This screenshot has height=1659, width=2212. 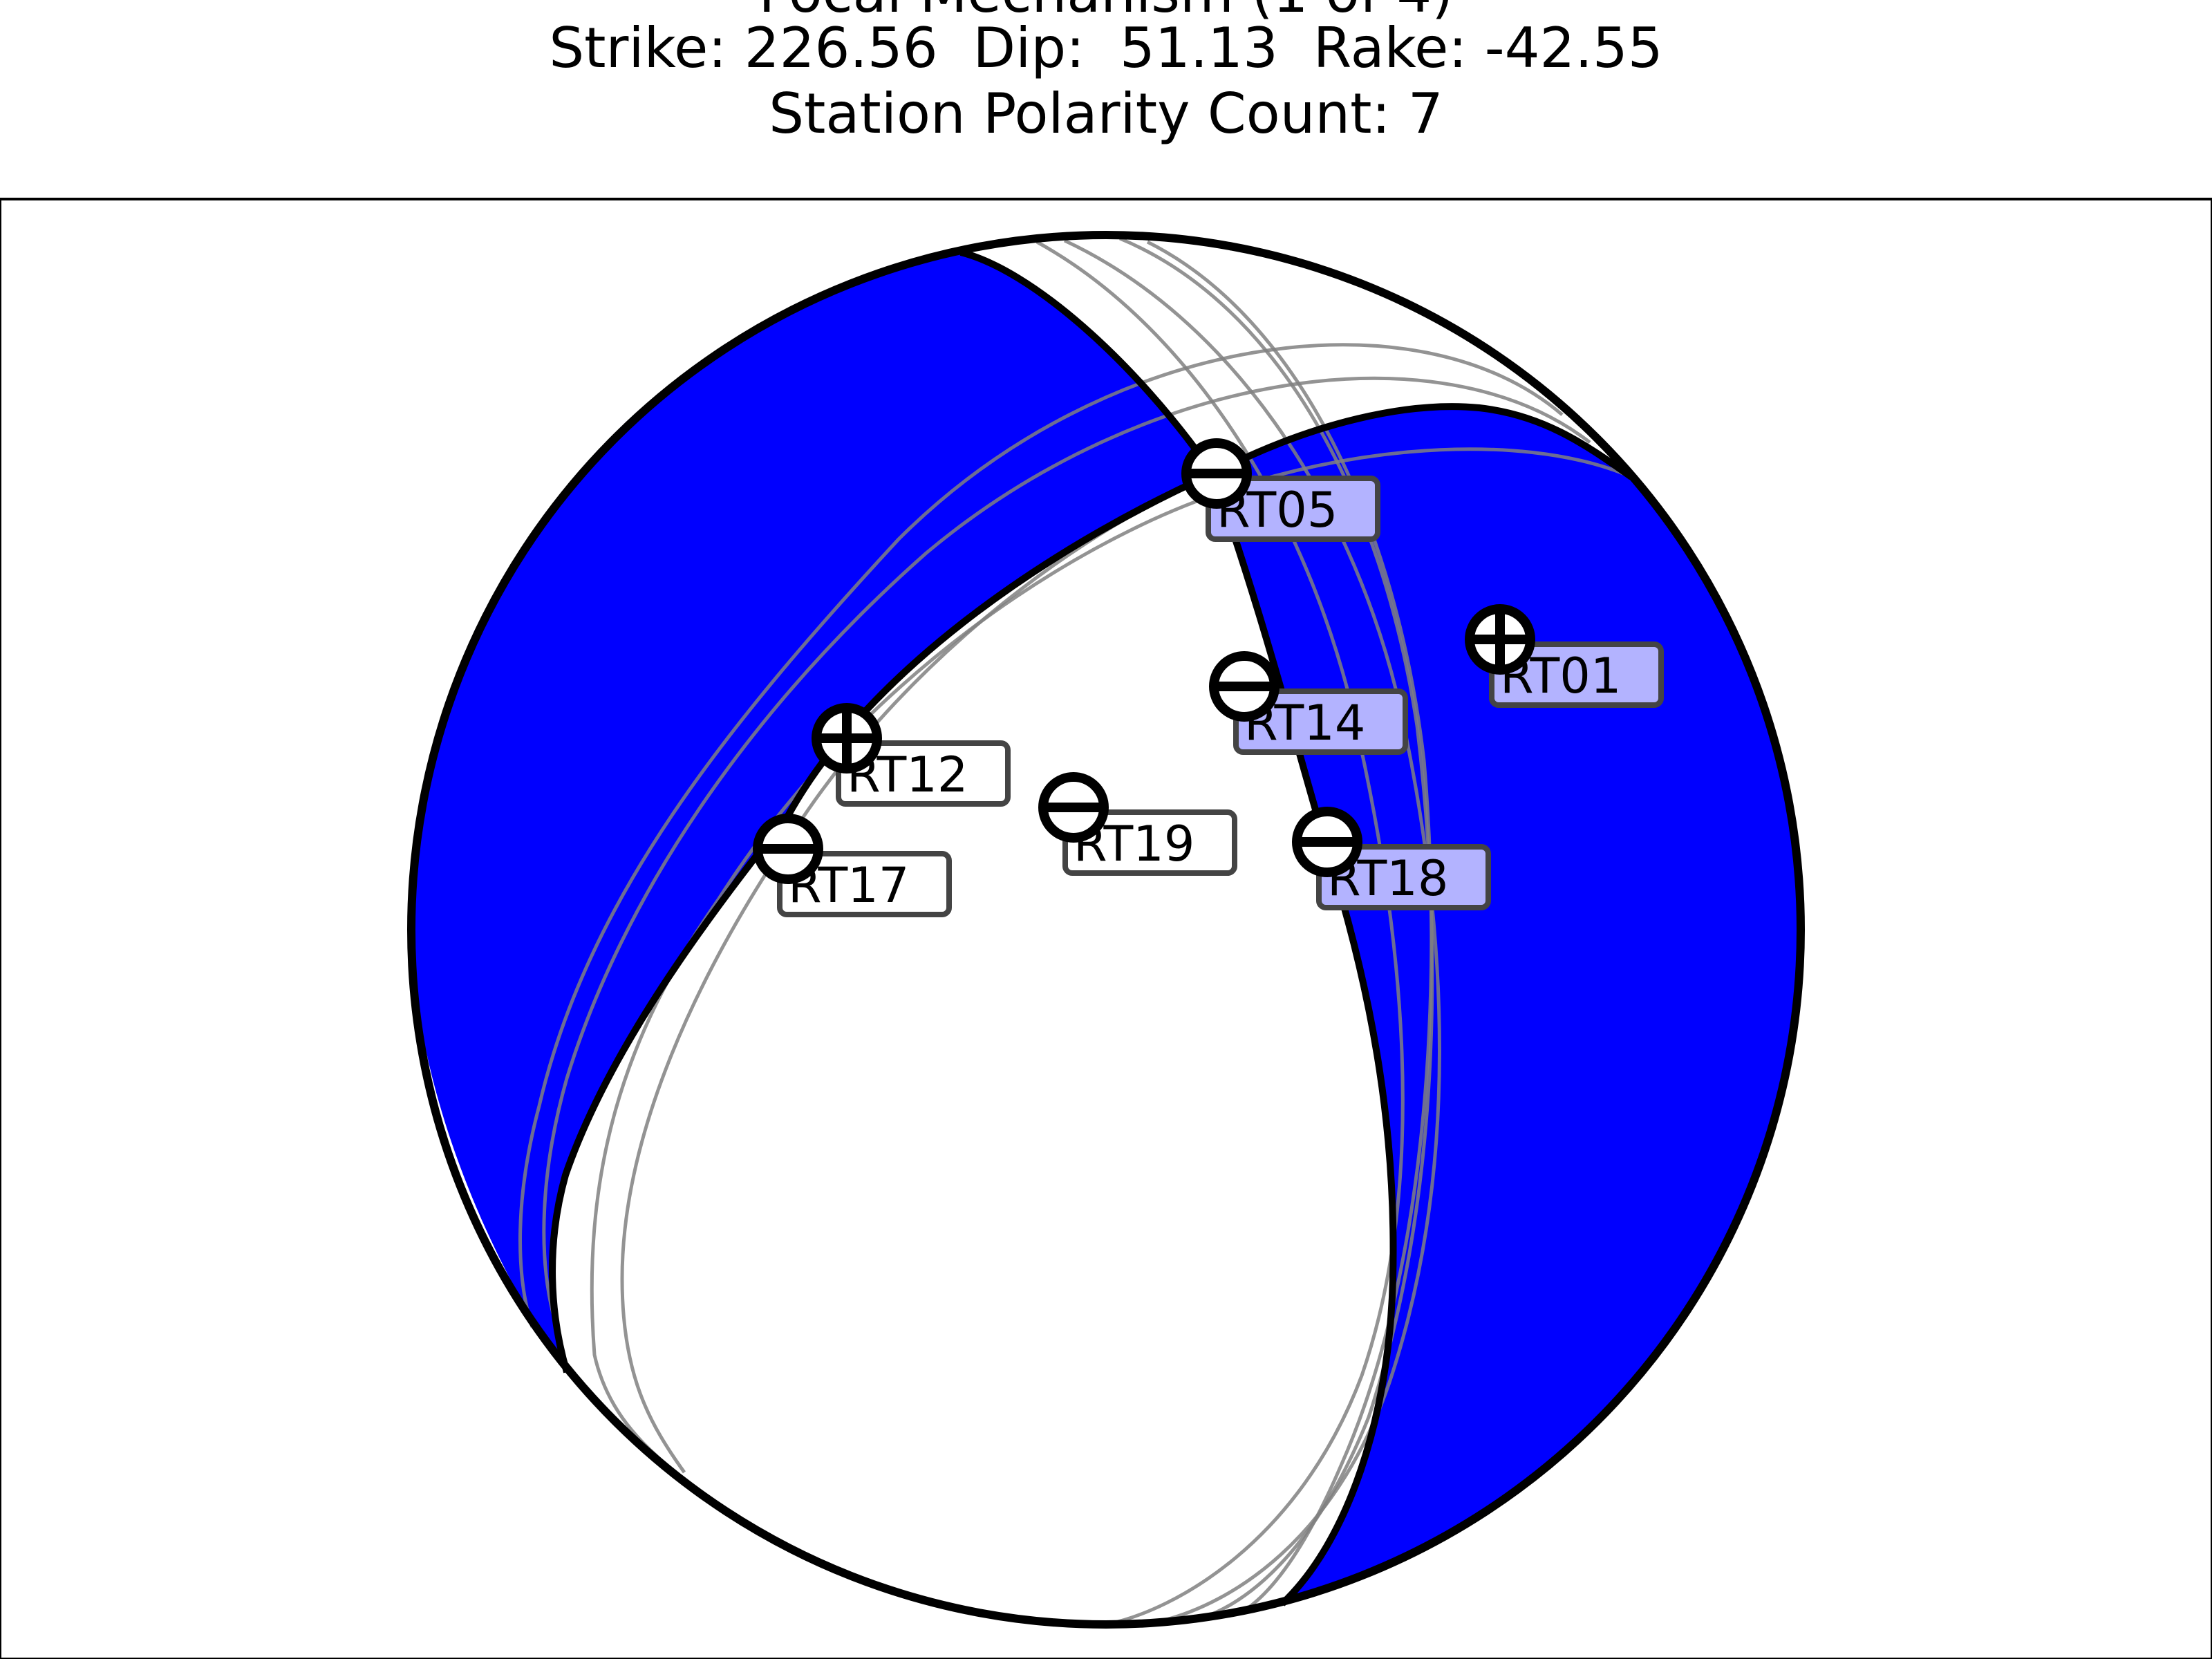 I want to click on station-rt18: RT18, so click(x=1391, y=859).